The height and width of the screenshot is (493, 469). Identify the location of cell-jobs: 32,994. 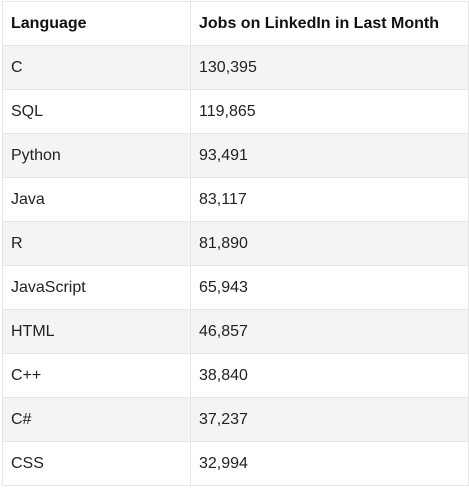
(329, 463).